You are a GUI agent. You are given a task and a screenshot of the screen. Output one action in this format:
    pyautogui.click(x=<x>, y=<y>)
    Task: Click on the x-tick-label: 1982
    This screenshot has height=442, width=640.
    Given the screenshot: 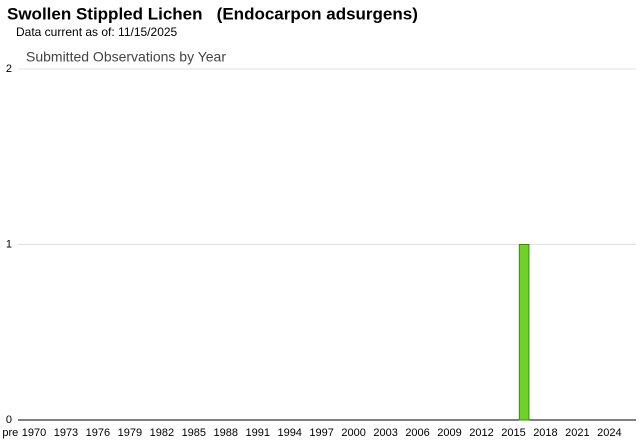 What is the action you would take?
    pyautogui.click(x=162, y=433)
    